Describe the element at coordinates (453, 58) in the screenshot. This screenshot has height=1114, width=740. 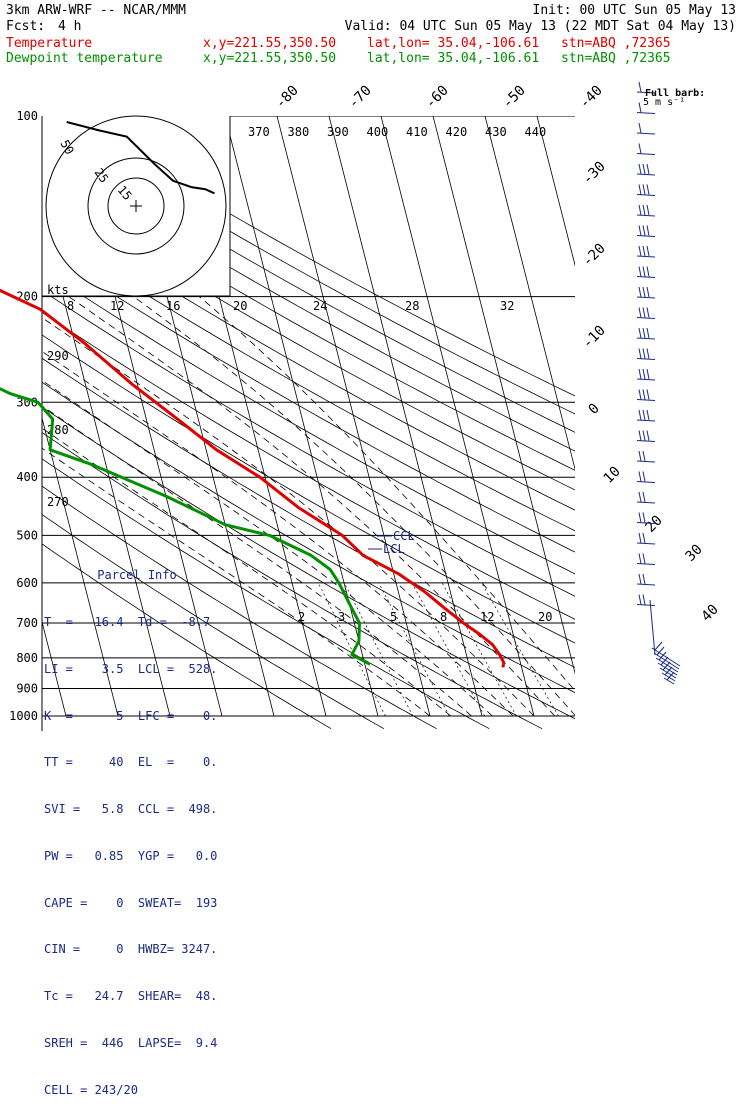
I see `dewpoint-latlon: lat,lon= 35.04,-106.61` at that location.